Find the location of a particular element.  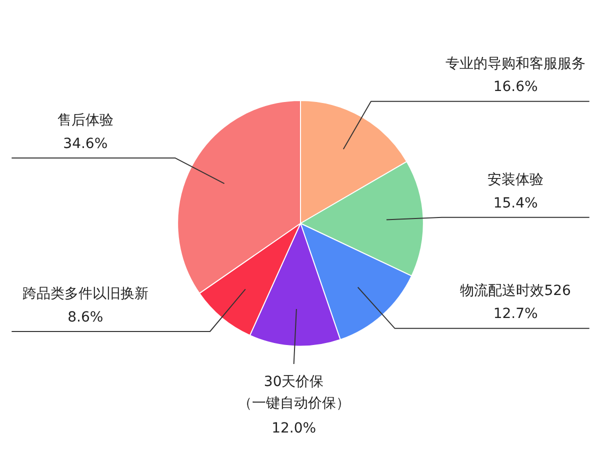

slice-label: 跨品类多件以旧换新 is located at coordinates (85, 294).